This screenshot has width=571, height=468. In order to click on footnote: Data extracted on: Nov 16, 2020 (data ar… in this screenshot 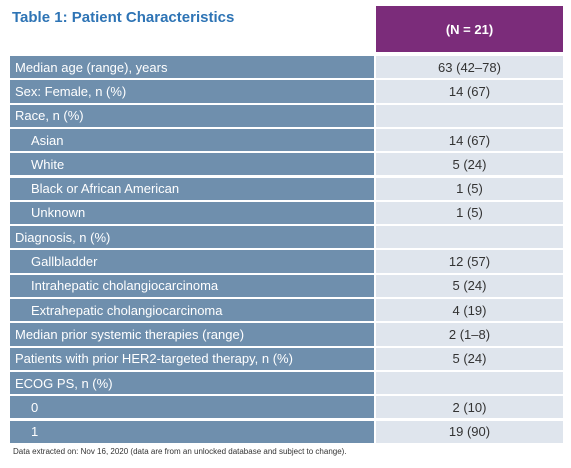, I will do `click(180, 451)`.